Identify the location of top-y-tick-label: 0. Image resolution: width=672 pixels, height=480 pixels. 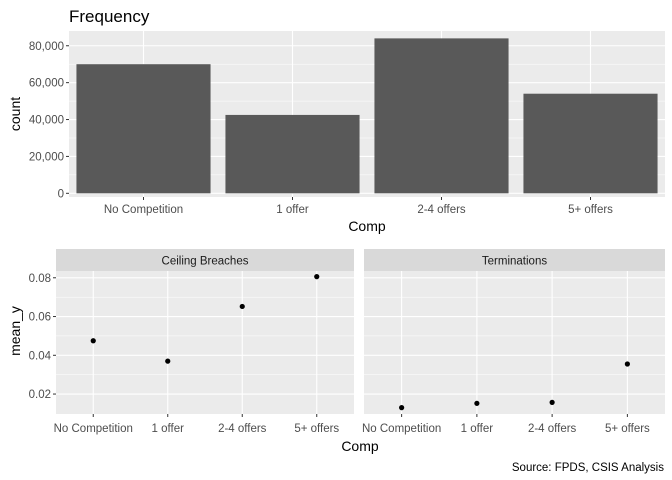
(61, 194).